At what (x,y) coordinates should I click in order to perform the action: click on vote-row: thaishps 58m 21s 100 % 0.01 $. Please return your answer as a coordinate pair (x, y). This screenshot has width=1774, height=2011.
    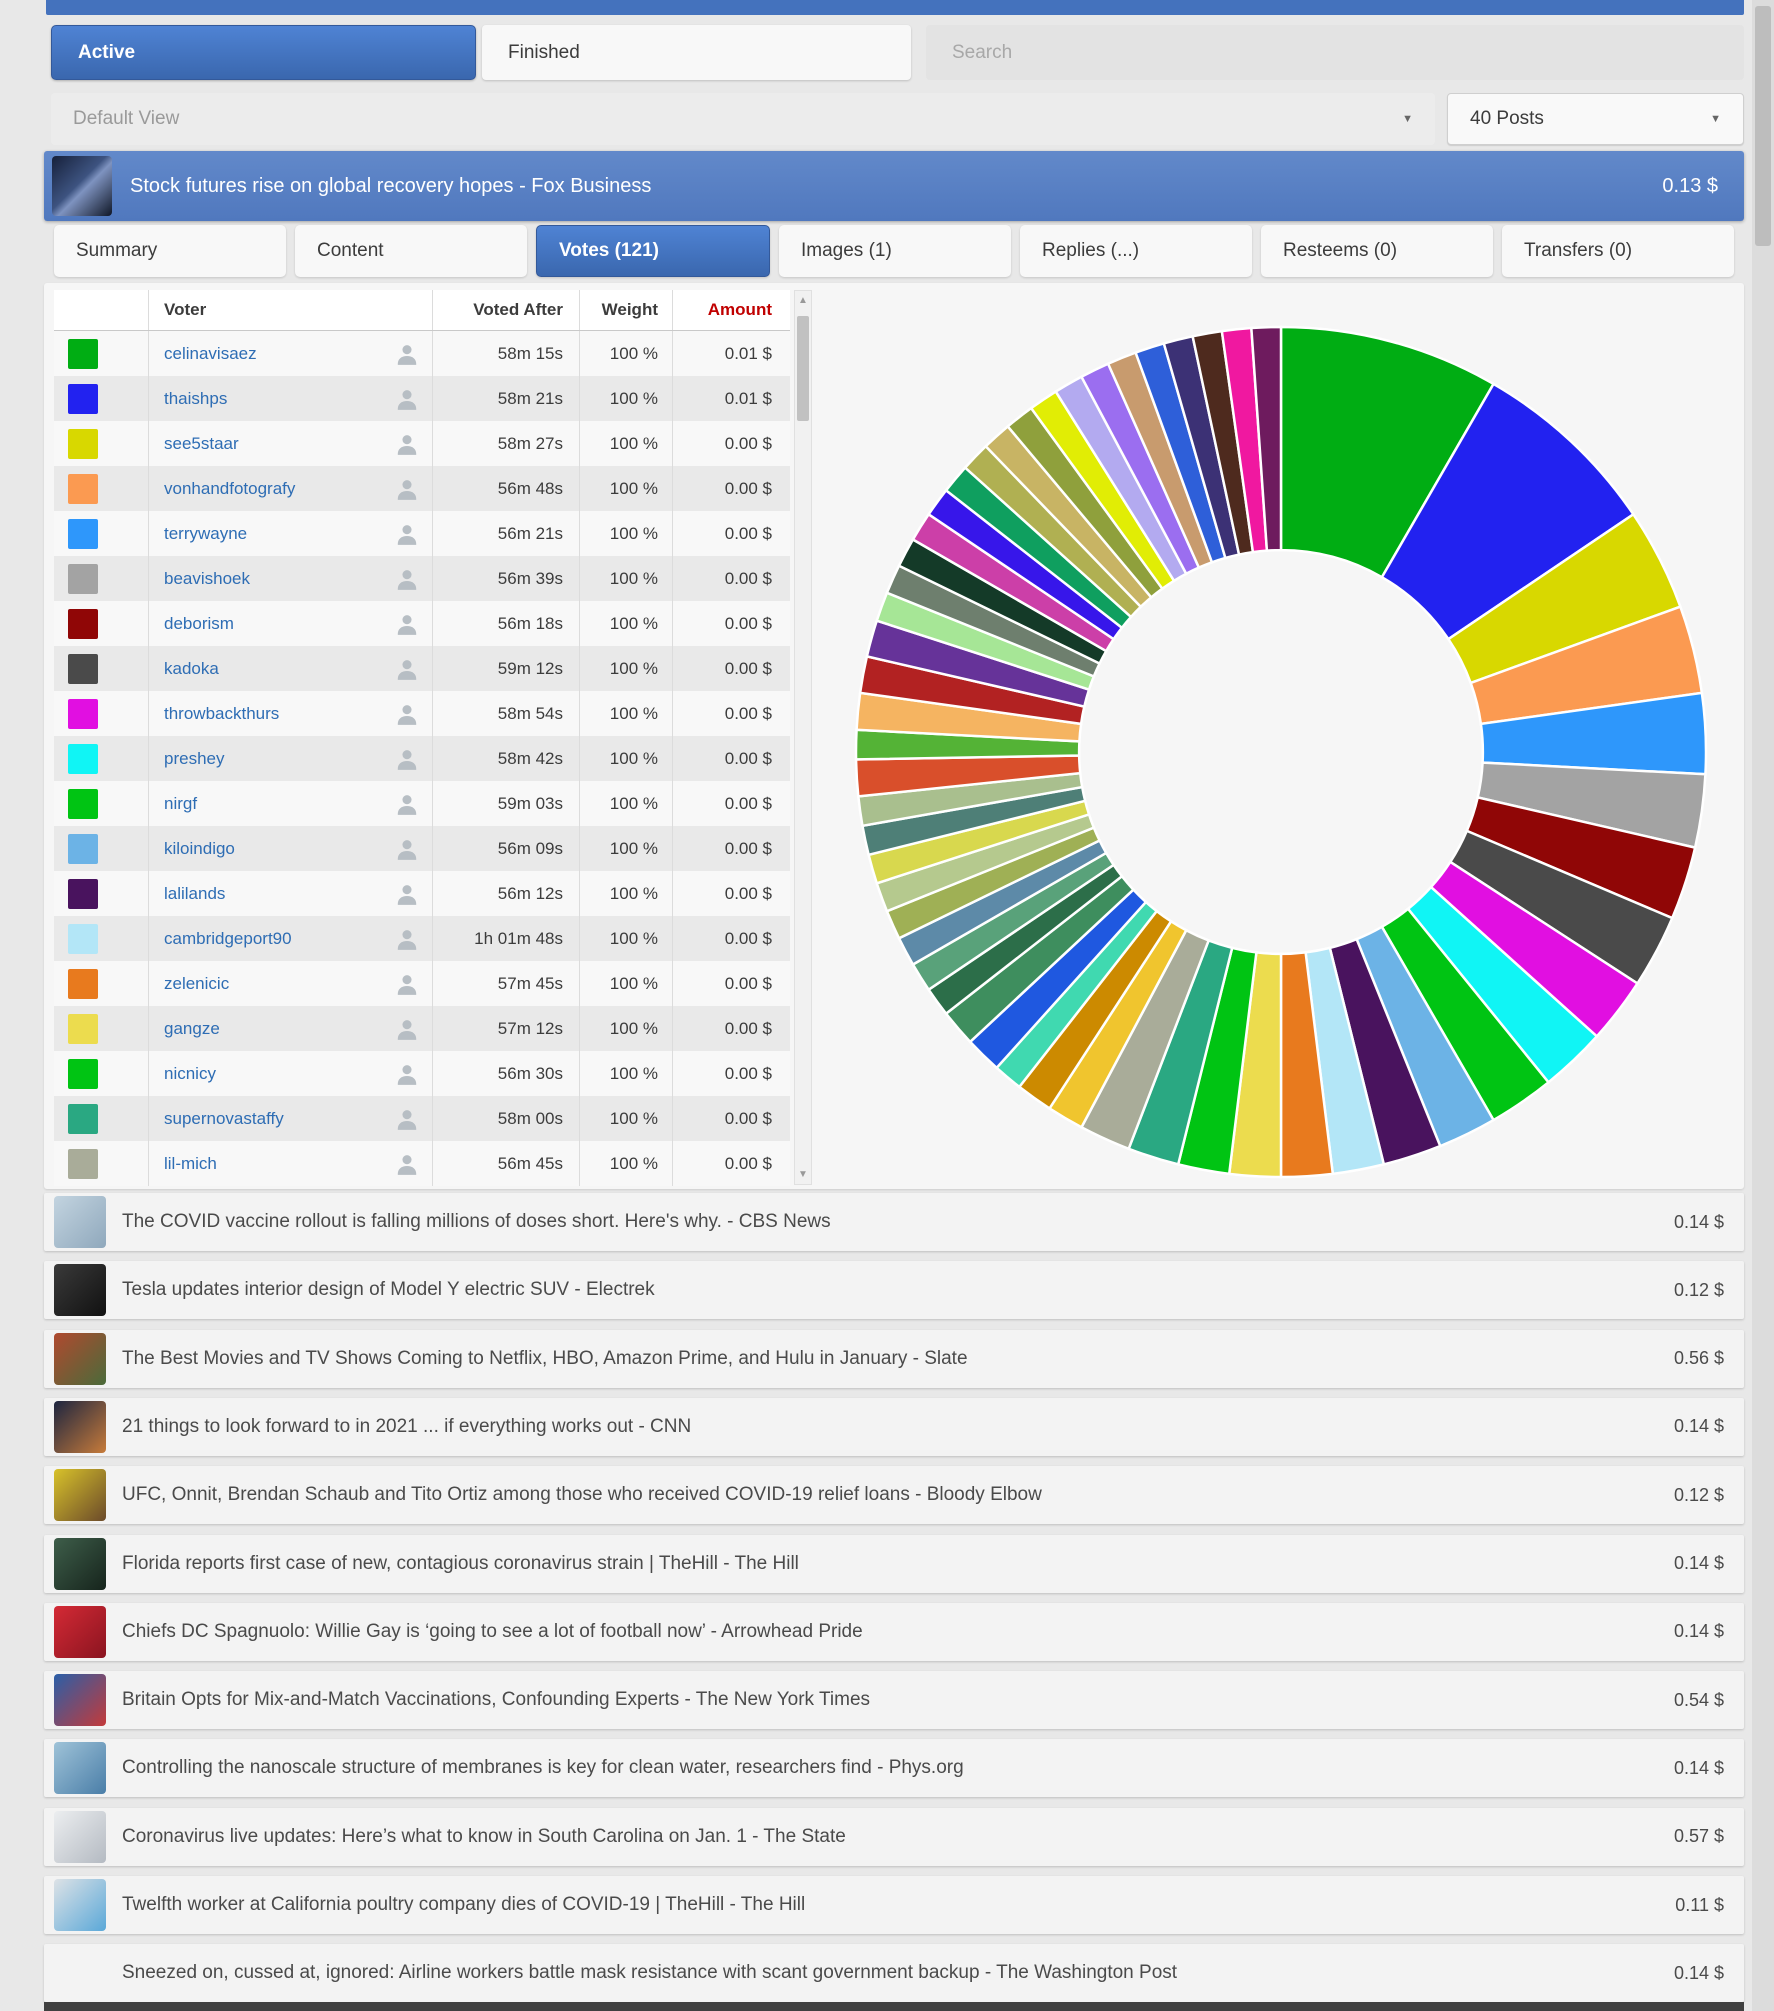
    Looking at the image, I should click on (422, 398).